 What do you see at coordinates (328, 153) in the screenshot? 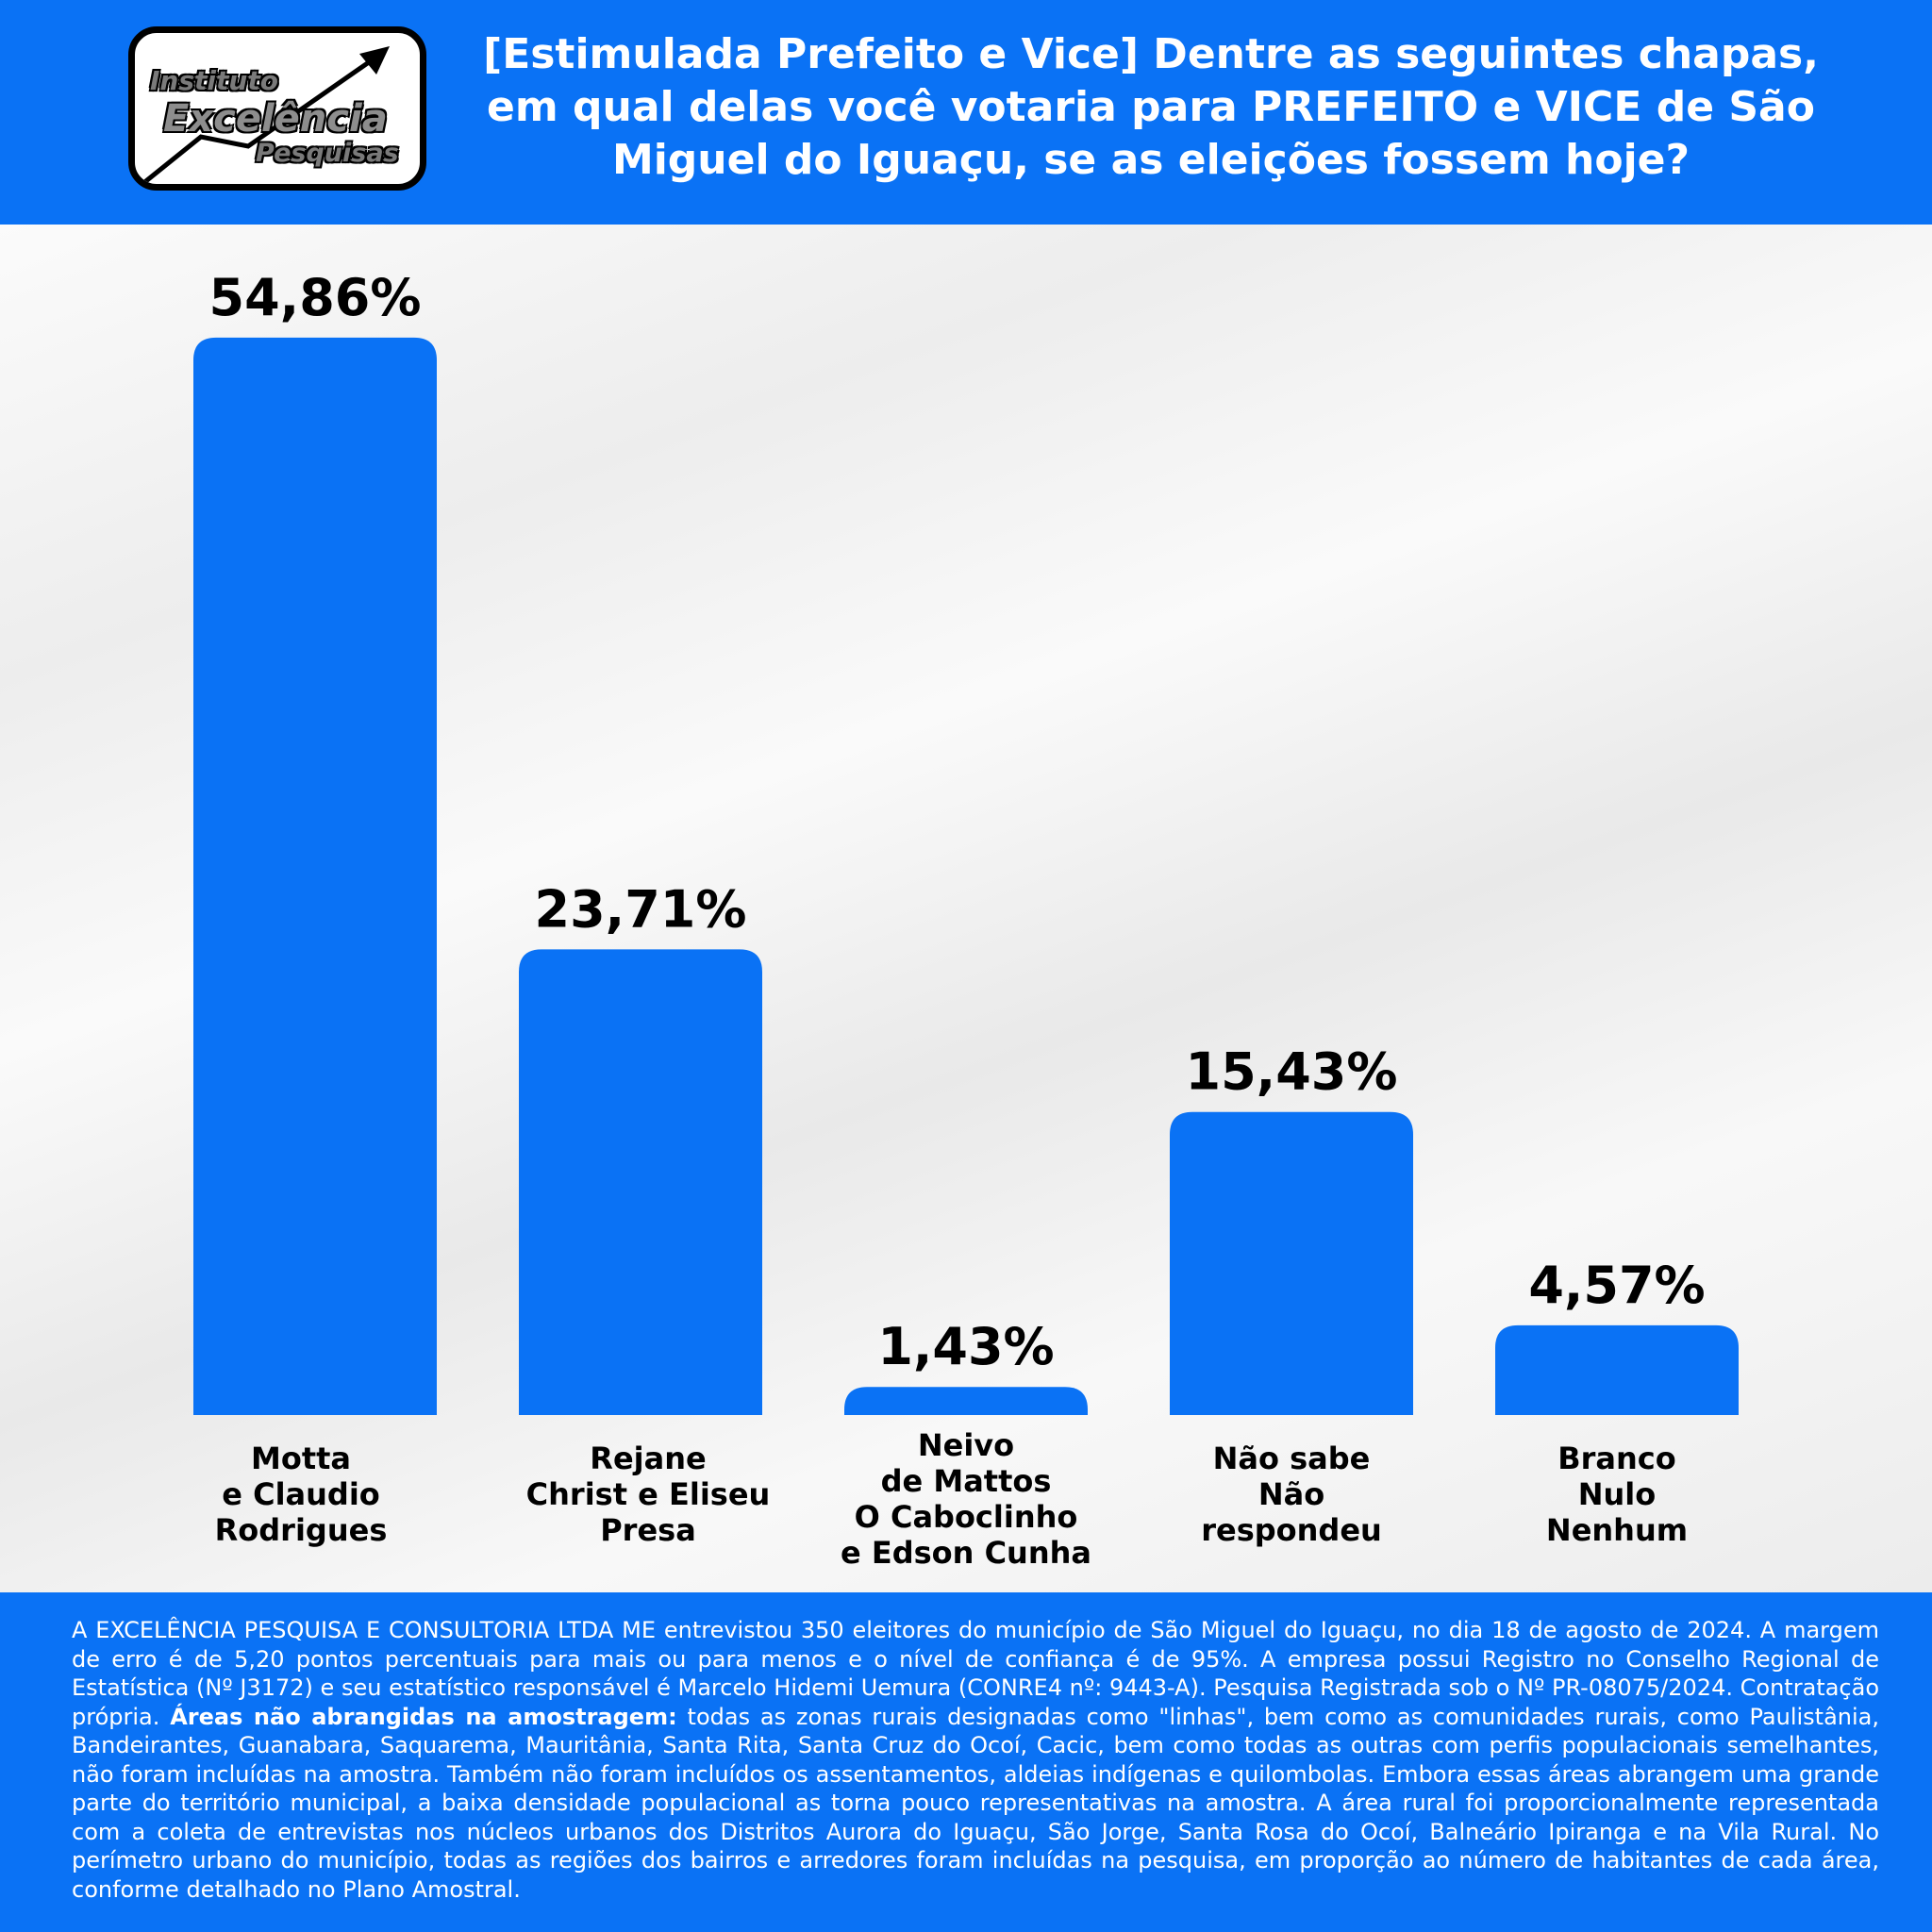
I see `logo-text-pesquisas: Pesquisas` at bounding box center [328, 153].